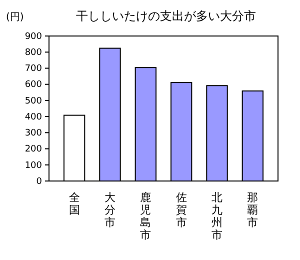  Describe the element at coordinates (33, 133) in the screenshot. I see `y-tick-label: 300` at that location.